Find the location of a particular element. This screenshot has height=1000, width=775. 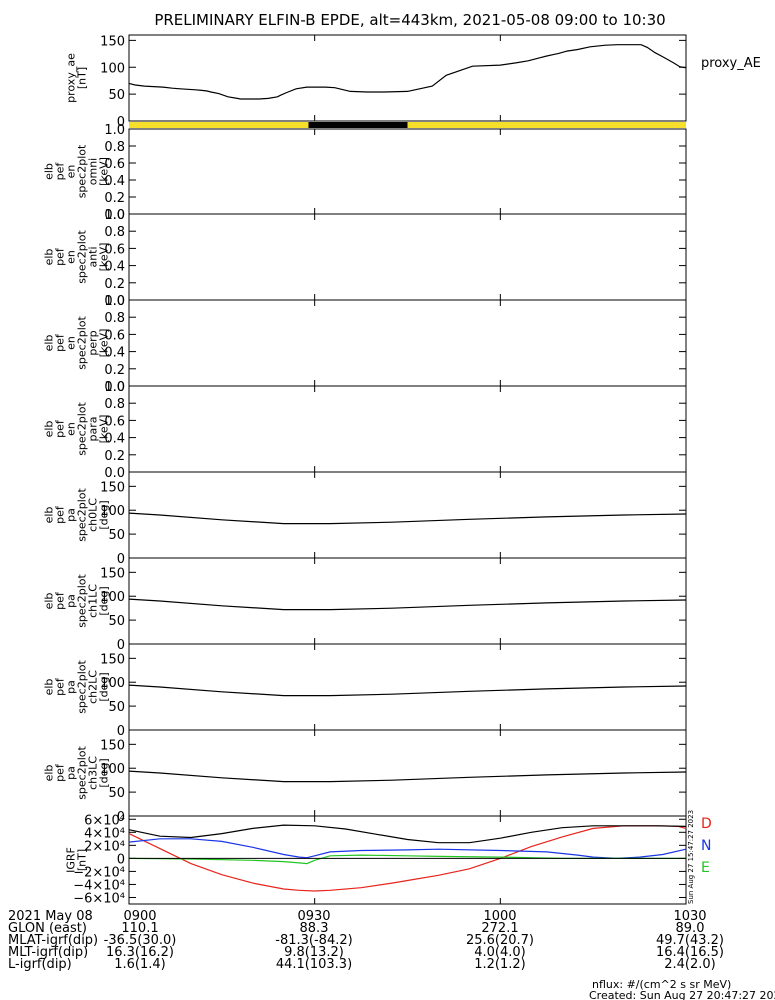

row-value: 0930 is located at coordinates (313, 916).